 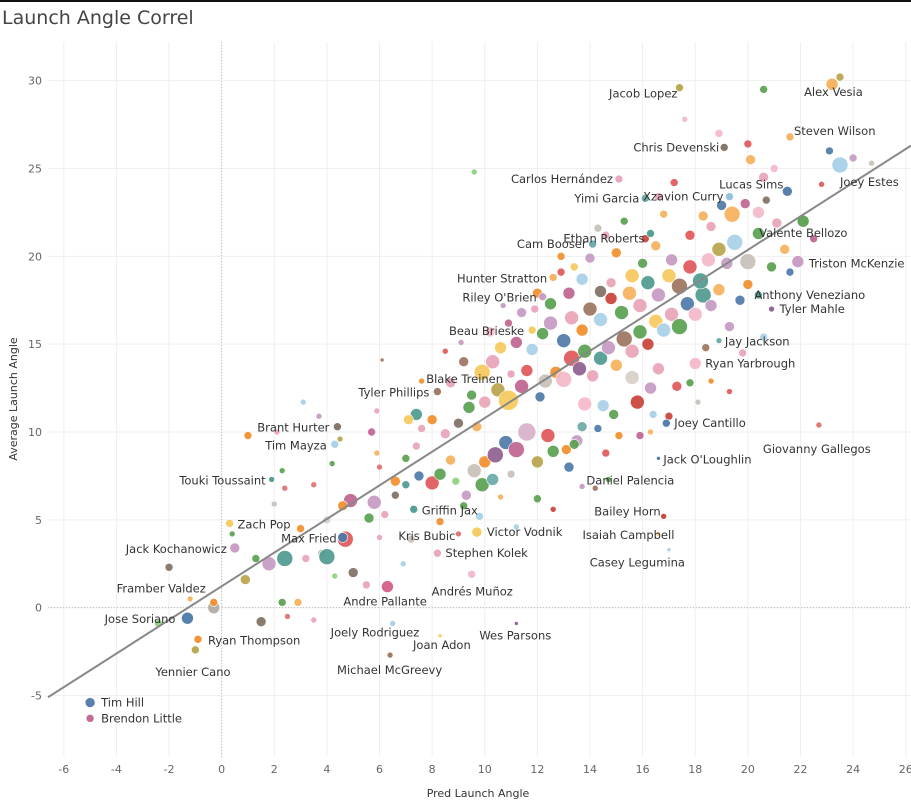 I want to click on x-tick-label: 20, so click(x=748, y=769).